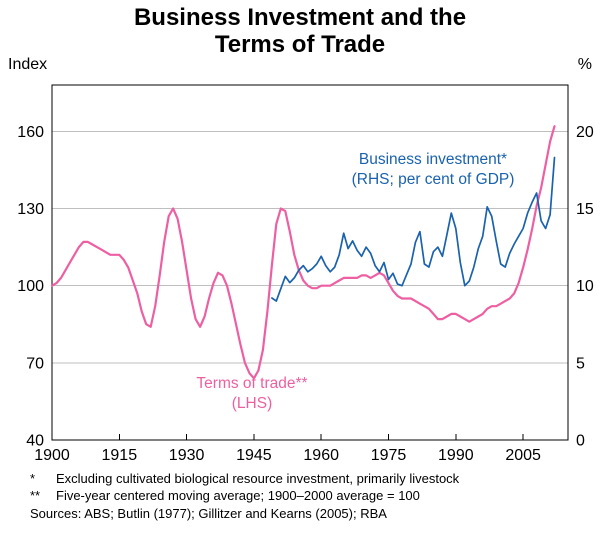 The image size is (600, 538). Describe the element at coordinates (321, 455) in the screenshot. I see `x-tick-label: 1960` at that location.